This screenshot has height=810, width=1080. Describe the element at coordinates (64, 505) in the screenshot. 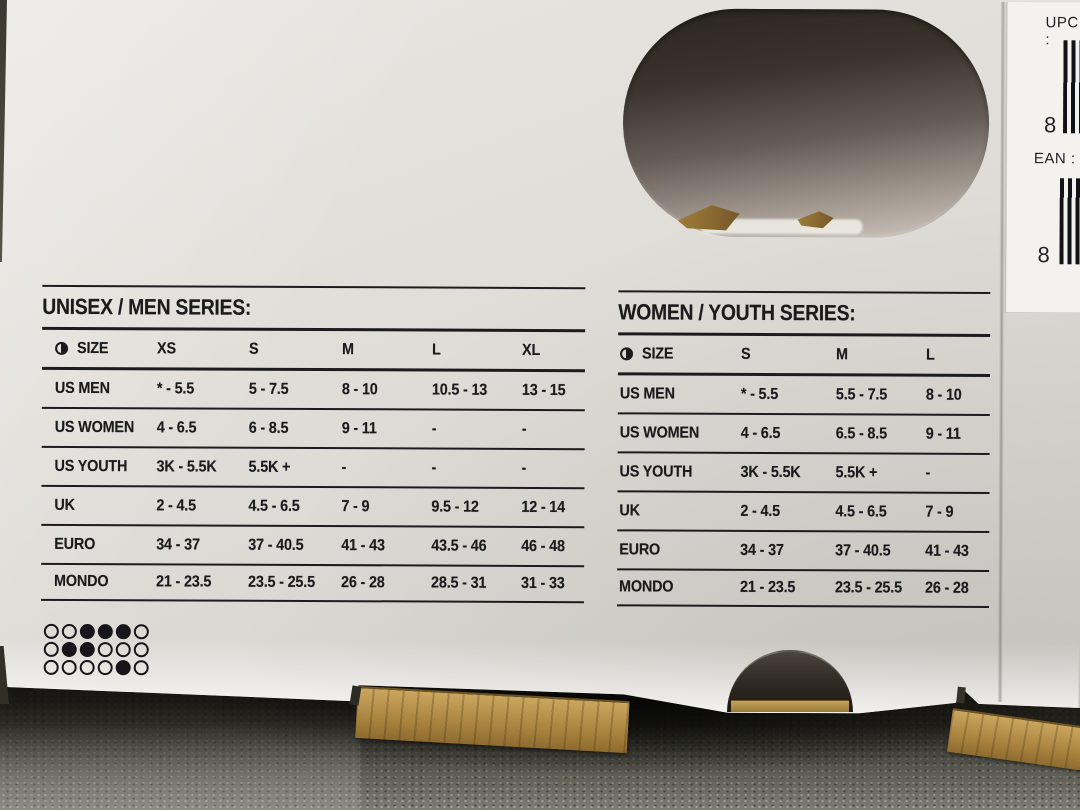

I see `row-label: UK` at that location.